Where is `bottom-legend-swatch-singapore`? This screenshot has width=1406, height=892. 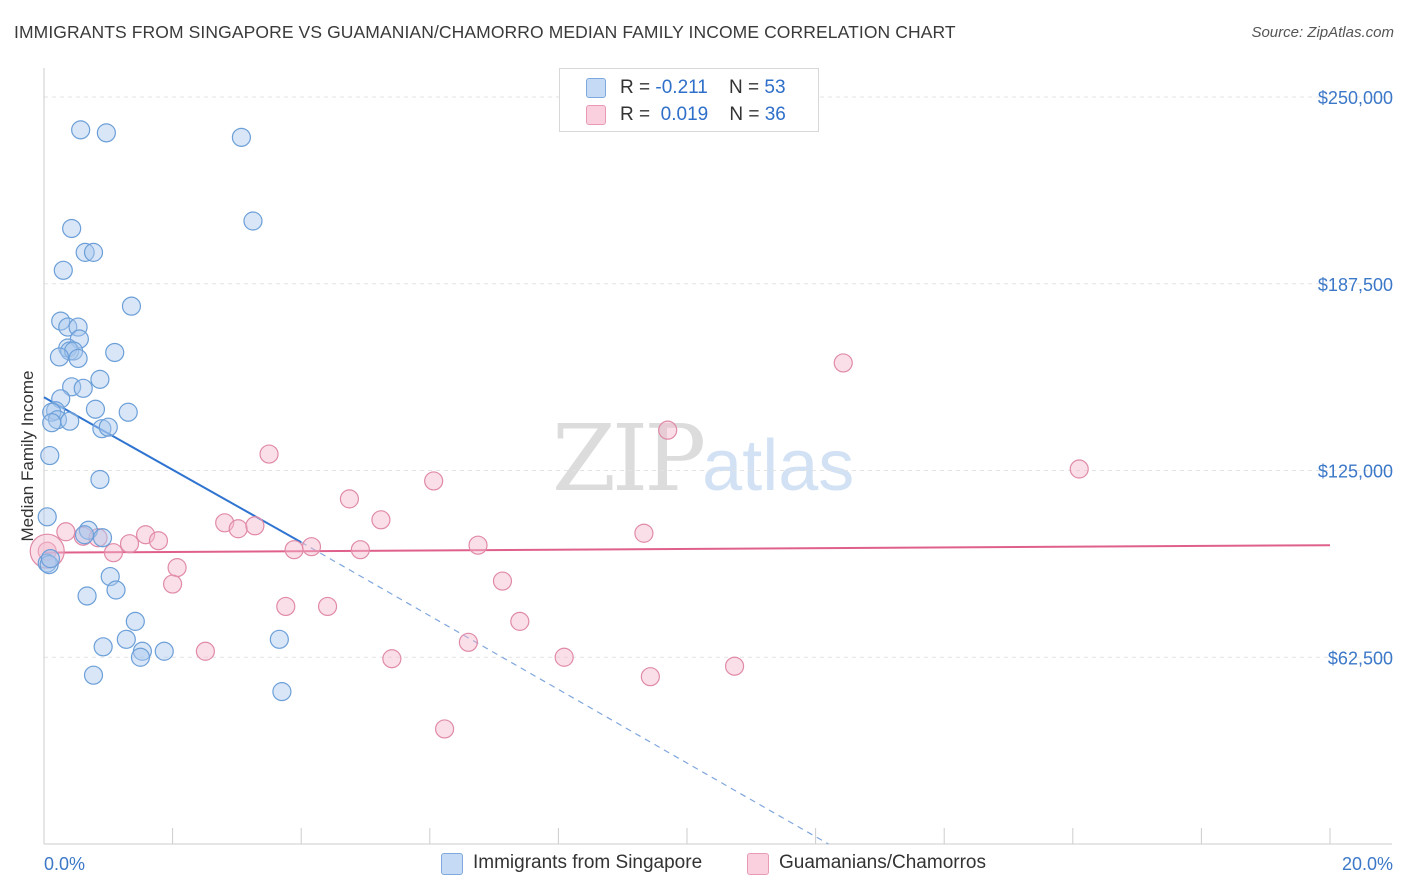
bottom-legend-swatch-singapore is located at coordinates (452, 864).